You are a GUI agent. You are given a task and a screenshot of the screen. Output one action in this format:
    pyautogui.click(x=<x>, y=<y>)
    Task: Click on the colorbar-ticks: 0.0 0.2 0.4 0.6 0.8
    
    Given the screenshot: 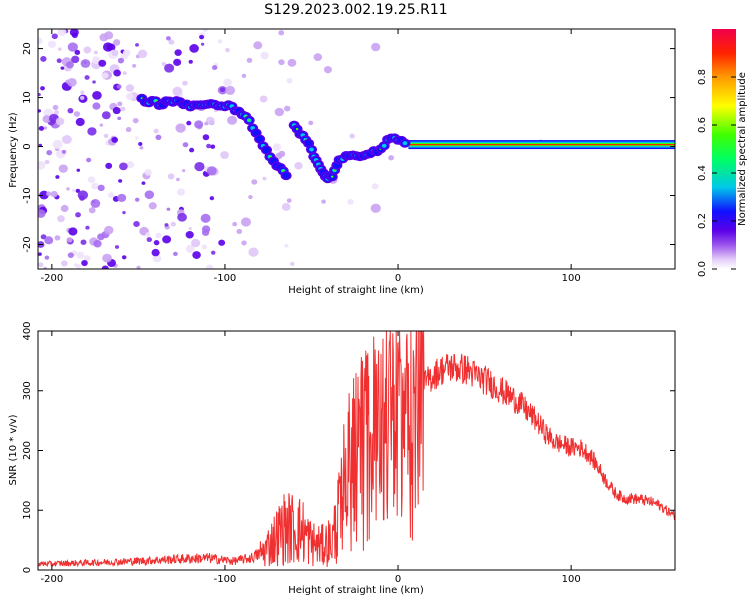 What is the action you would take?
    pyautogui.click(x=716, y=173)
    